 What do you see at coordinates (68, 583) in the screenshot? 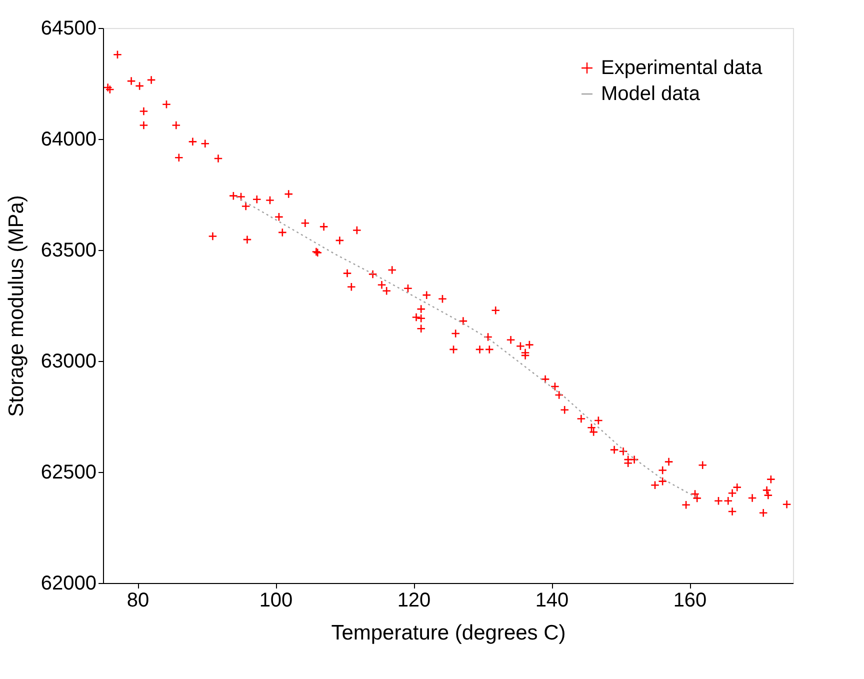
I see `y-tick-label: 62000` at bounding box center [68, 583].